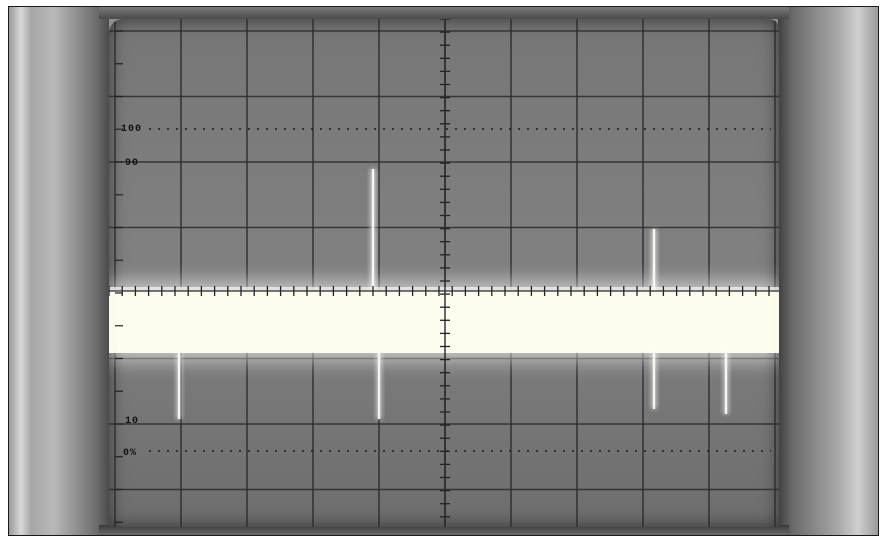 The width and height of the screenshot is (889, 540). What do you see at coordinates (444, 530) in the screenshot?
I see `bezel-bottom` at bounding box center [444, 530].